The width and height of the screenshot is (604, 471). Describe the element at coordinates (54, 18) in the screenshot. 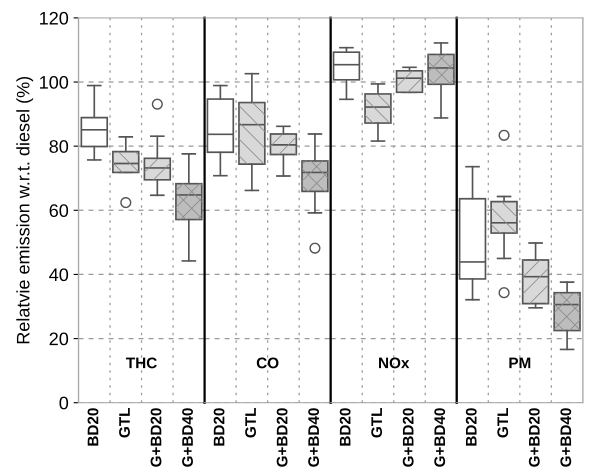

I see `y-tick-label: 120` at that location.